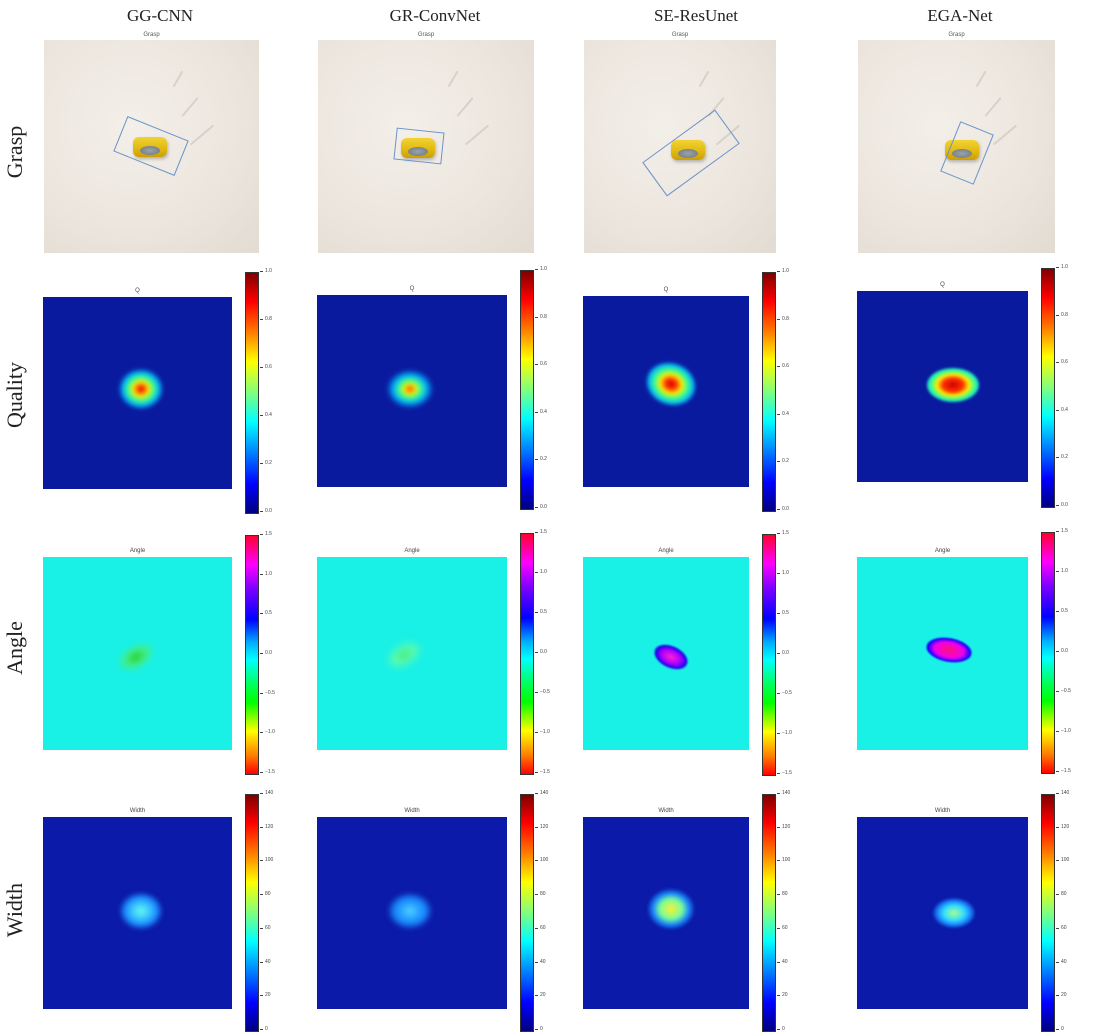 The height and width of the screenshot is (1034, 1096). What do you see at coordinates (14, 648) in the screenshot?
I see `row-label: Angle` at bounding box center [14, 648].